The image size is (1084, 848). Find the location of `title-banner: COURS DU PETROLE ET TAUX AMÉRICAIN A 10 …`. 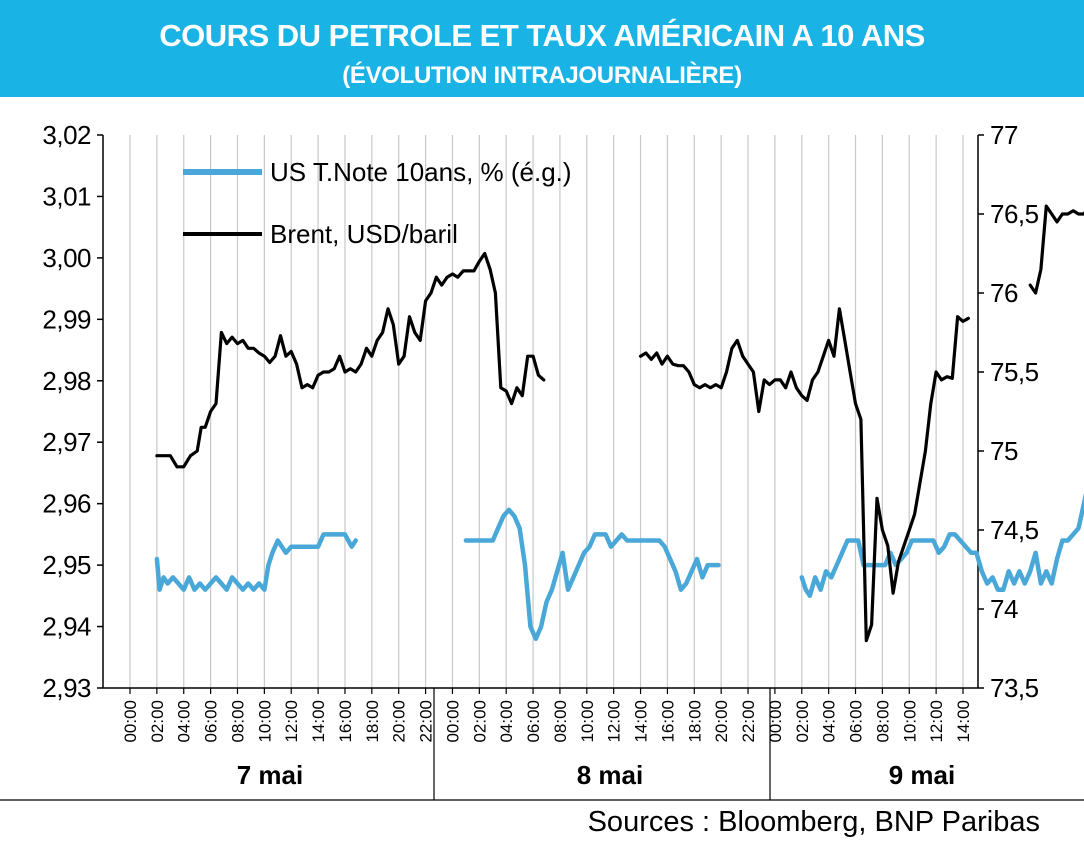

title-banner: COURS DU PETROLE ET TAUX AMÉRICAIN A 10 … is located at coordinates (542, 48).